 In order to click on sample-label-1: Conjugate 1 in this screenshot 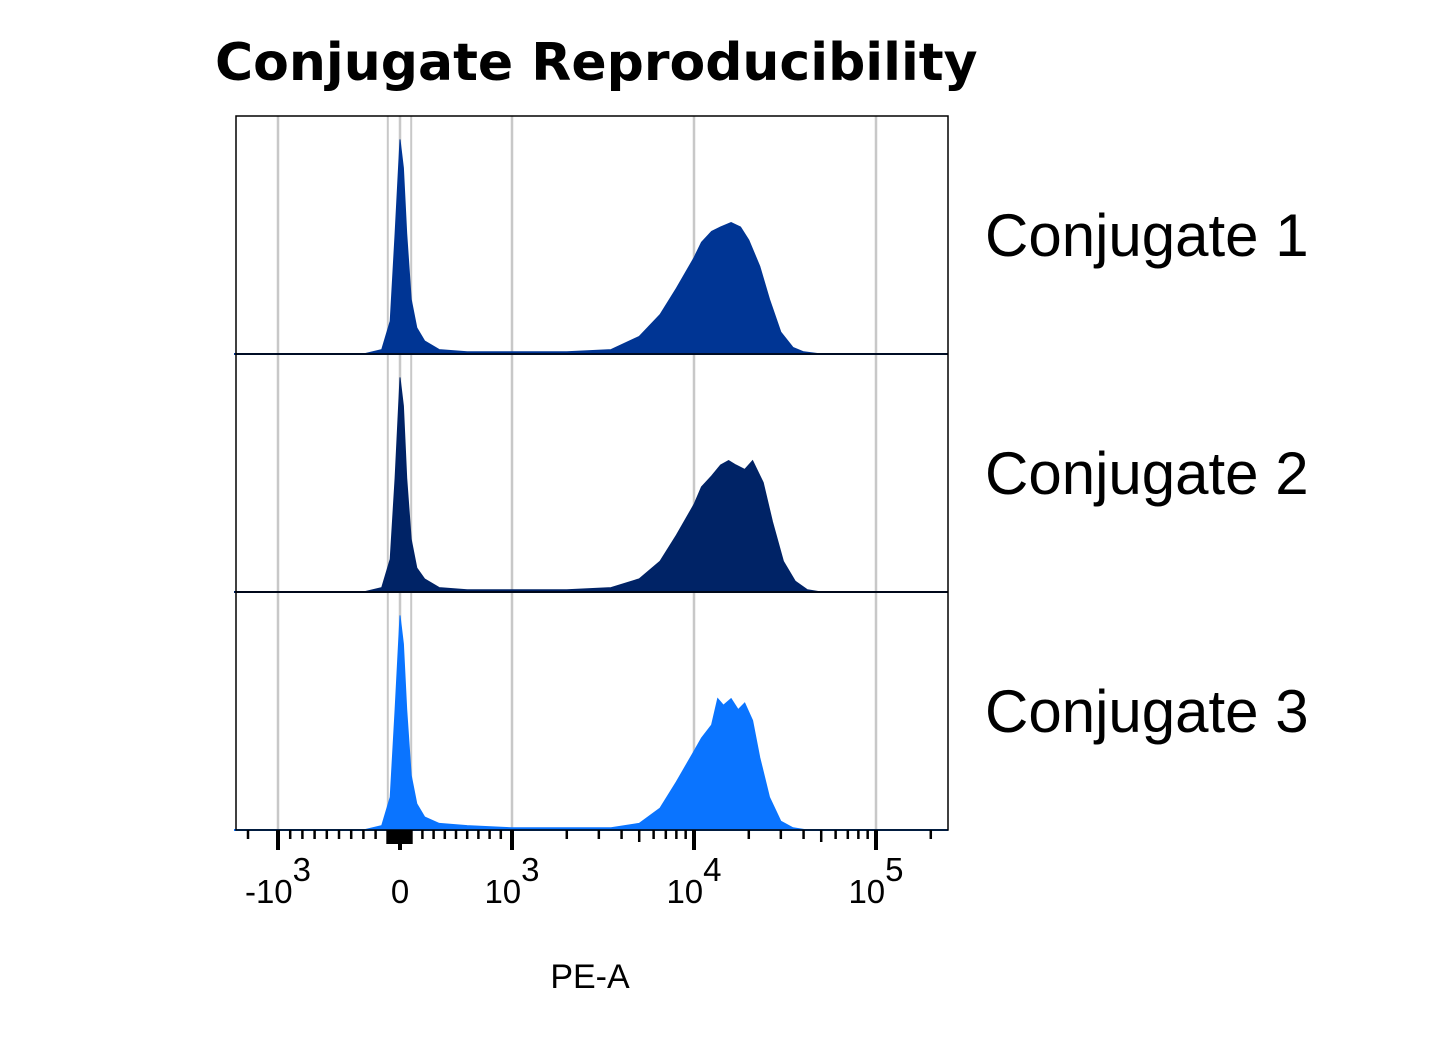, I will do `click(1147, 235)`.